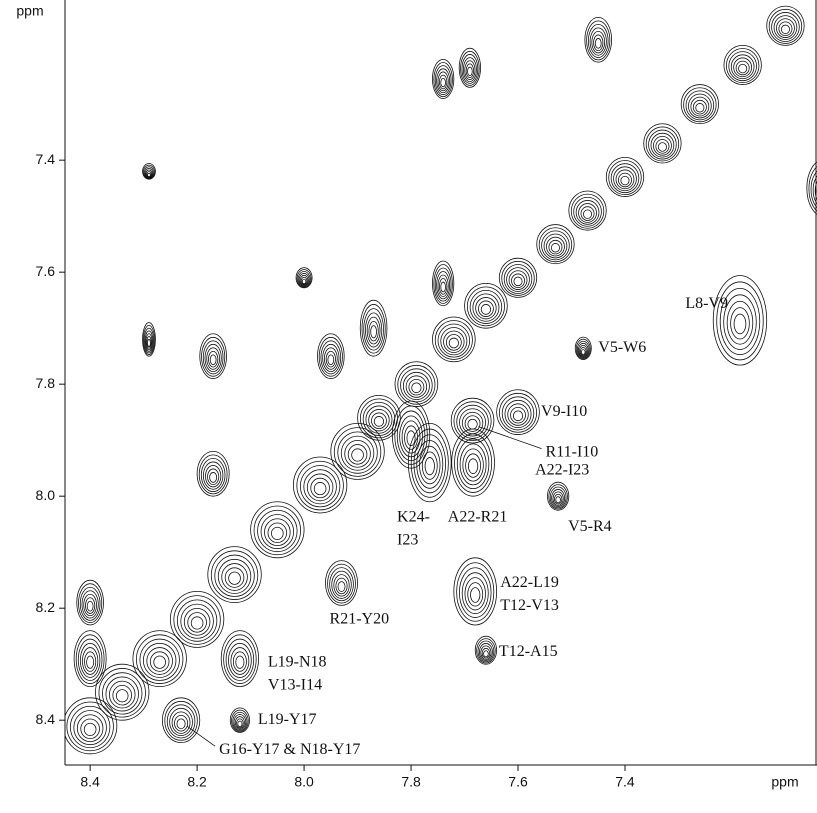 The width and height of the screenshot is (817, 813). What do you see at coordinates (622, 347) in the screenshot?
I see `peak-label: V5-W6` at bounding box center [622, 347].